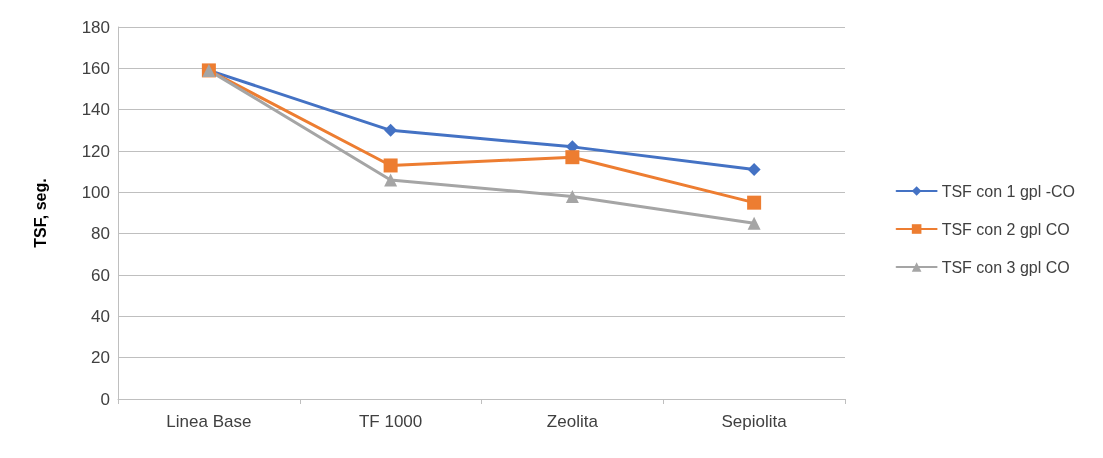  I want to click on y-tick-label: 180, so click(95, 27).